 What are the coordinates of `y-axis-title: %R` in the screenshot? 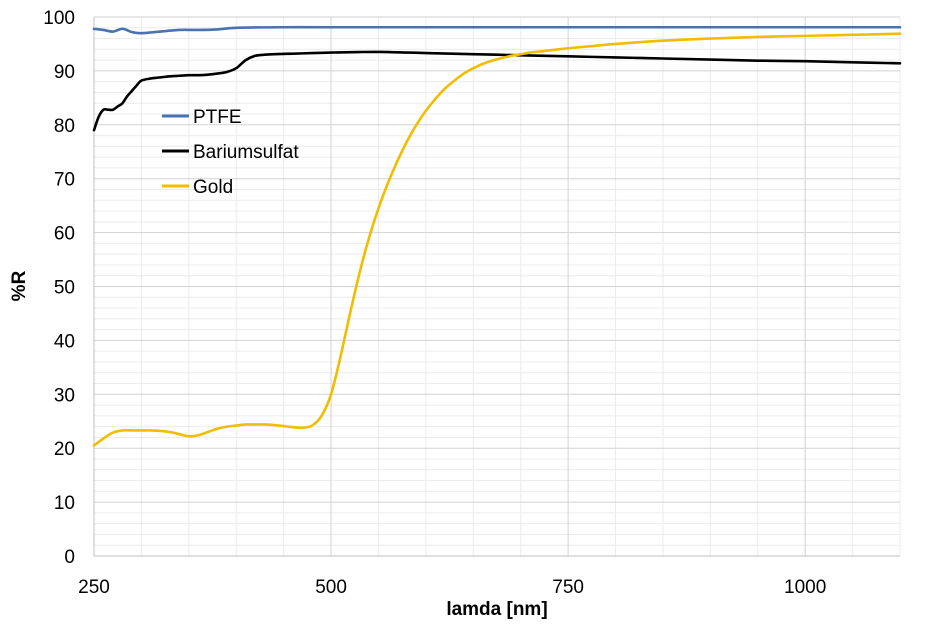 It's located at (19, 285).